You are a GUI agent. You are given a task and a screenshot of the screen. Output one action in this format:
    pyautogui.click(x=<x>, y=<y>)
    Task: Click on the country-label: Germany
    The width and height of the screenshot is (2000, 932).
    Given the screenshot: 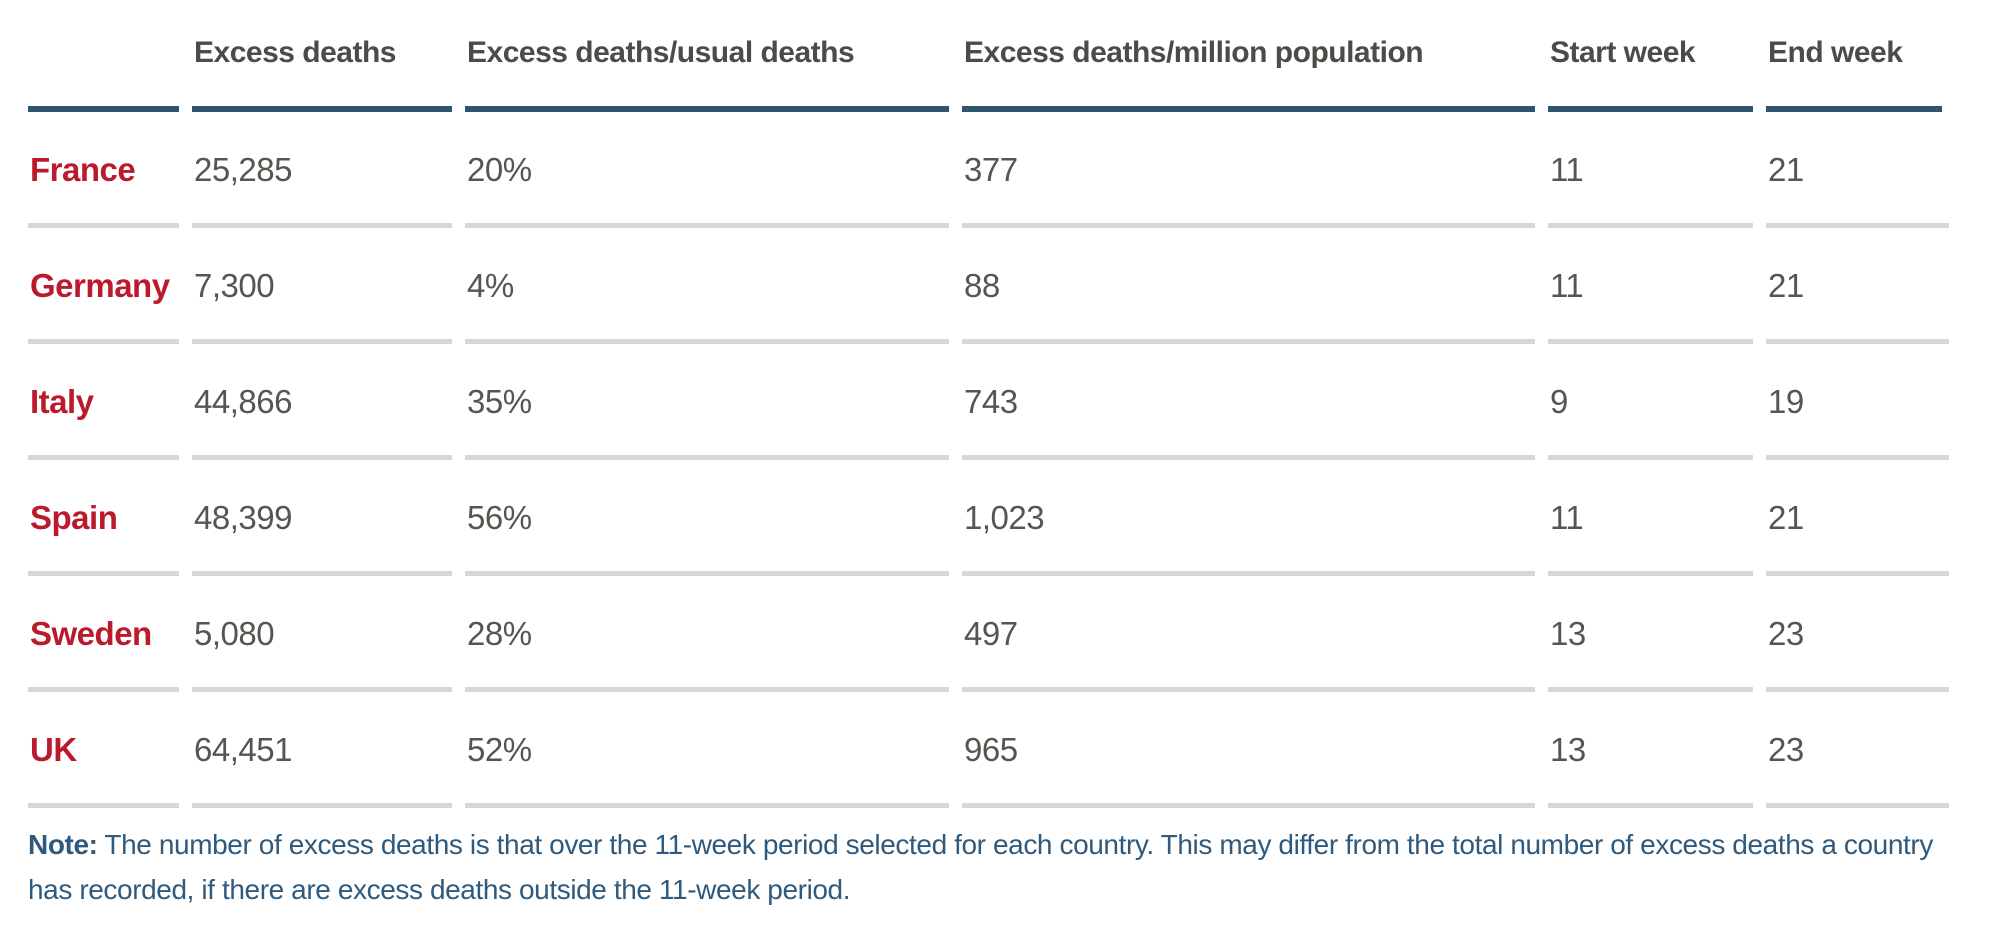 What is the action you would take?
    pyautogui.click(x=110, y=286)
    